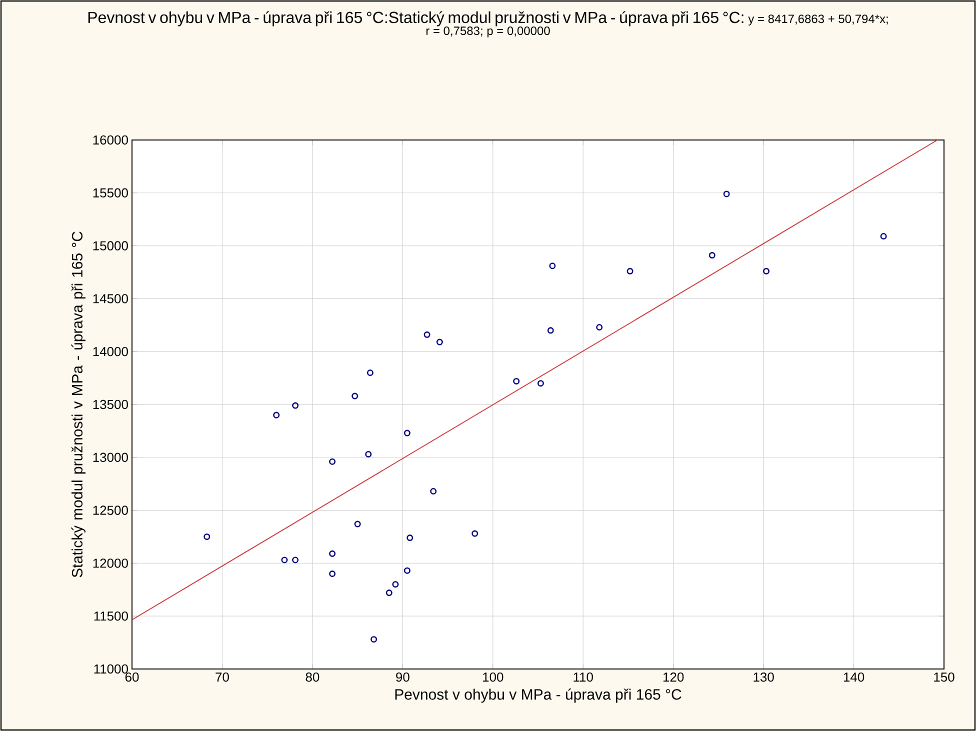 This screenshot has height=731, width=976. I want to click on x-tick-label: 150, so click(944, 677).